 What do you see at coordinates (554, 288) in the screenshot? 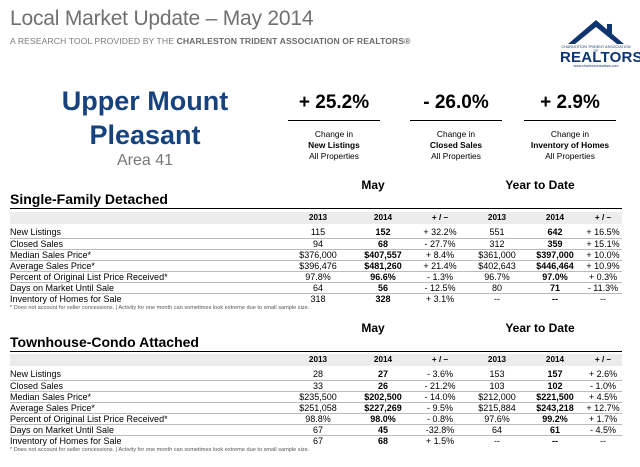
I see `table-cell: 71` at bounding box center [554, 288].